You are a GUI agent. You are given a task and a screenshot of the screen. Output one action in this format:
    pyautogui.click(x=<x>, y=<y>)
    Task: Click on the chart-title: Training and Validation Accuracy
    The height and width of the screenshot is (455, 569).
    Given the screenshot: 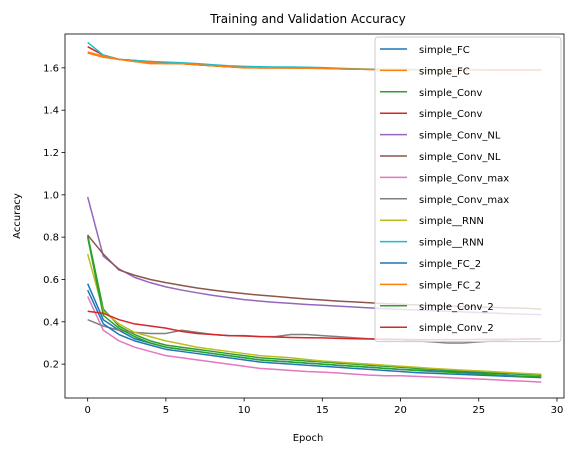 What is the action you would take?
    pyautogui.click(x=307, y=19)
    